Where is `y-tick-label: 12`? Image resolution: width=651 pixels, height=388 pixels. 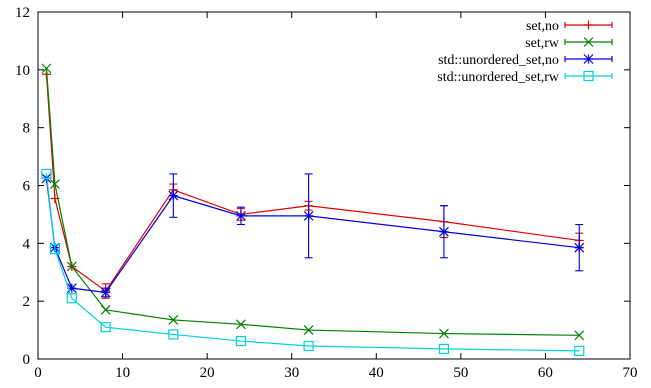 y-tick-label: 12 is located at coordinates (22, 13).